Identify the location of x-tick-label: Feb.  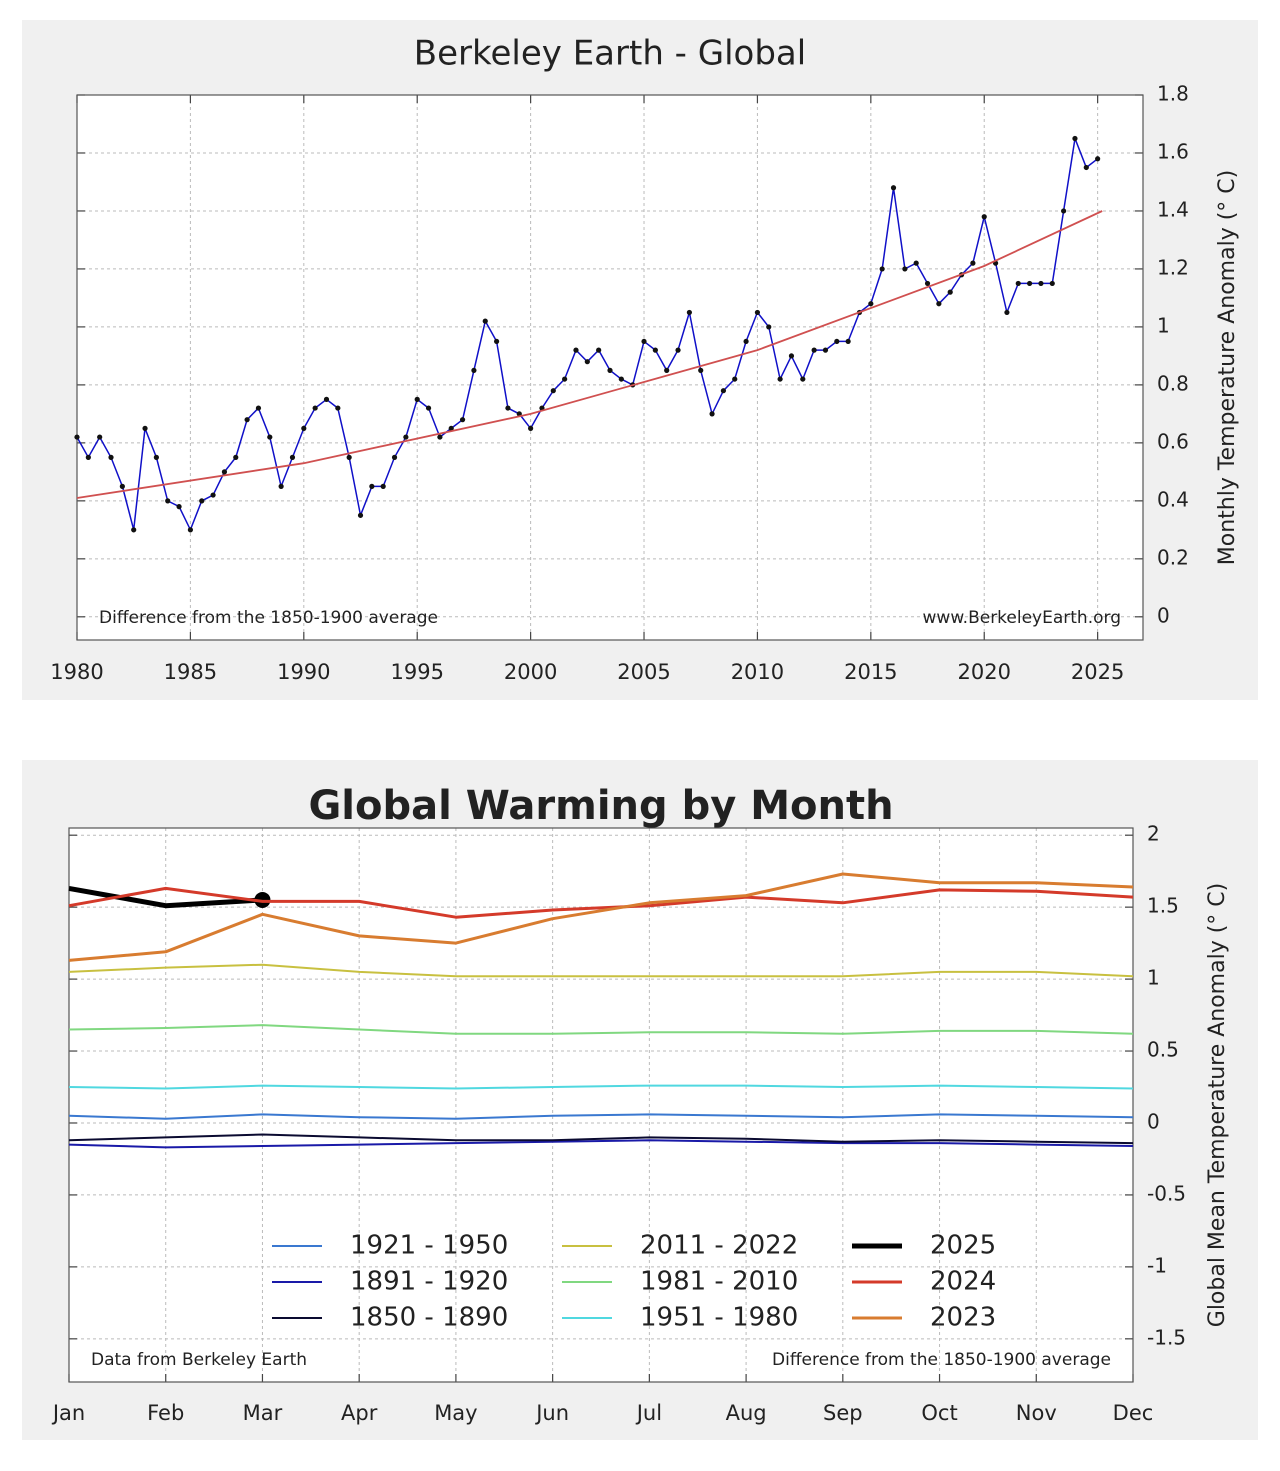
(165, 1413).